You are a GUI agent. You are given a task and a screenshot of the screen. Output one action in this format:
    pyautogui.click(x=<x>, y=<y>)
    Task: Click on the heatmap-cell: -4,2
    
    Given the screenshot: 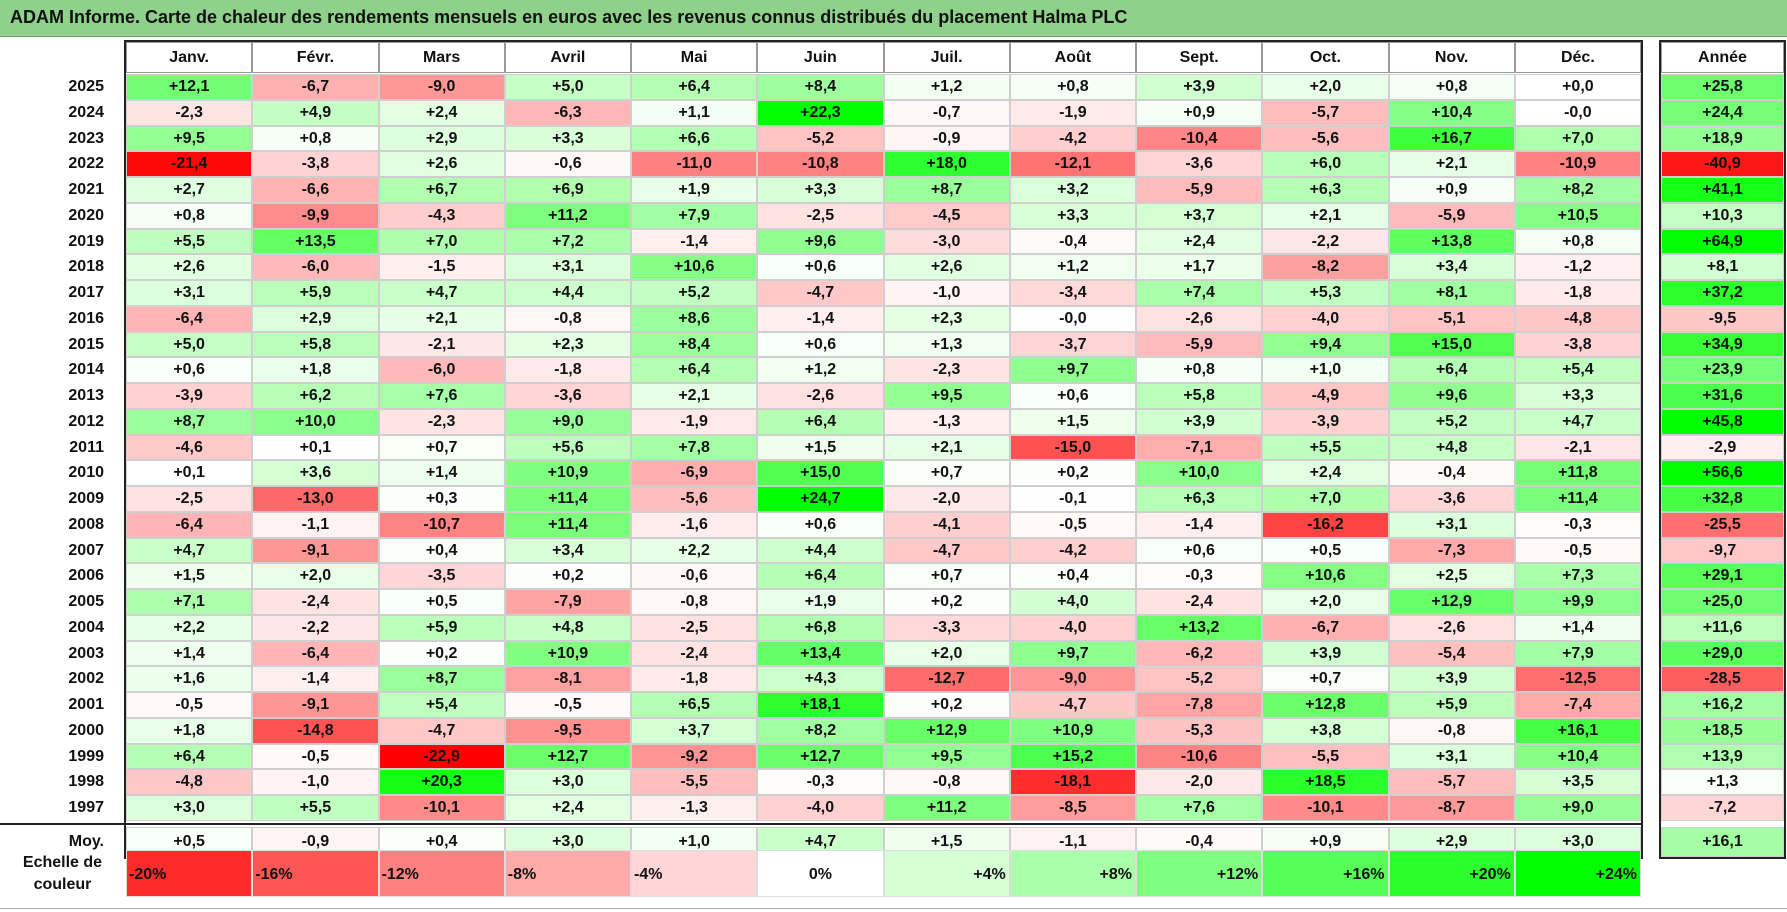 What is the action you would take?
    pyautogui.click(x=1072, y=138)
    